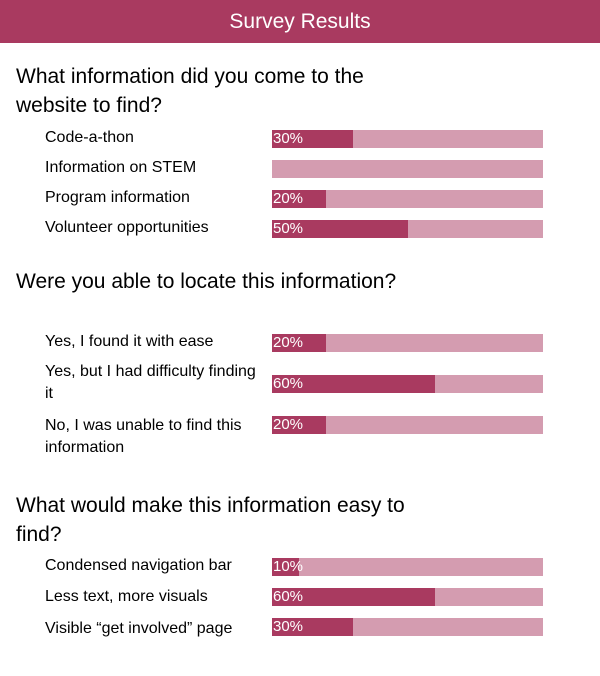  Describe the element at coordinates (117, 197) in the screenshot. I see `option-label: Program information` at that location.